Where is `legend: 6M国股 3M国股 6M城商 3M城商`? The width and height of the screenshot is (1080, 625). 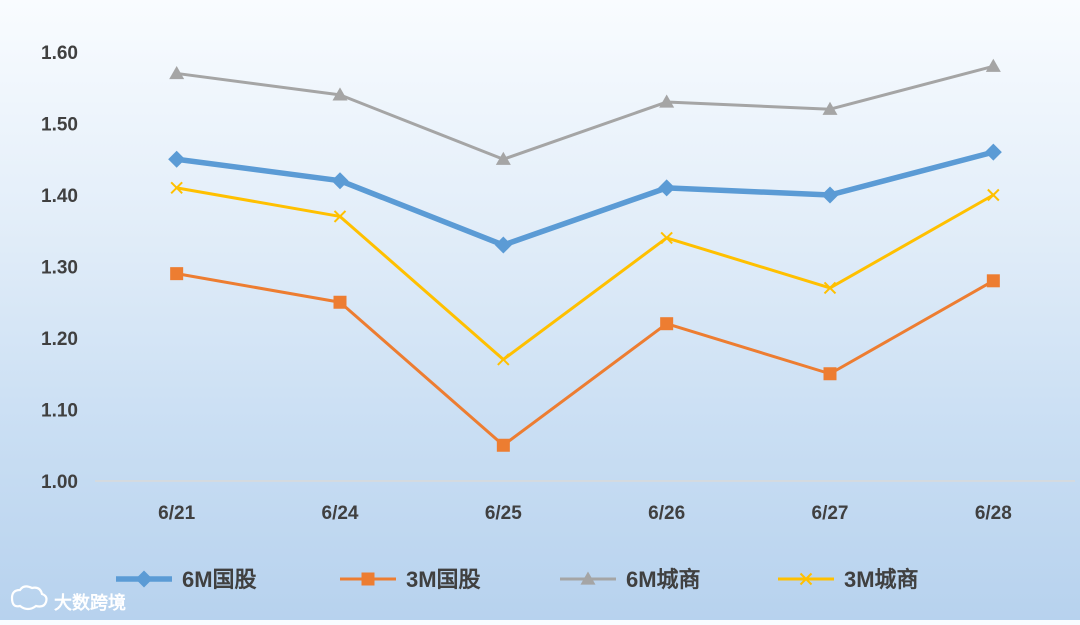 legend: 6M国股 3M国股 6M城商 3M城商 is located at coordinates (517, 579).